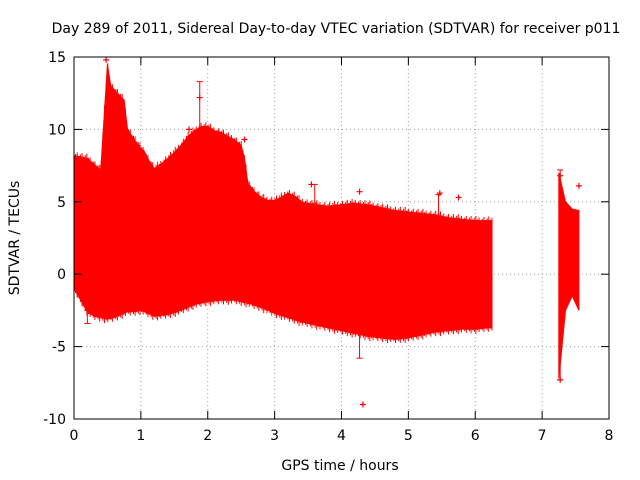 This screenshot has height=480, width=640. What do you see at coordinates (609, 436) in the screenshot?
I see `x-tick-label: 8` at bounding box center [609, 436].